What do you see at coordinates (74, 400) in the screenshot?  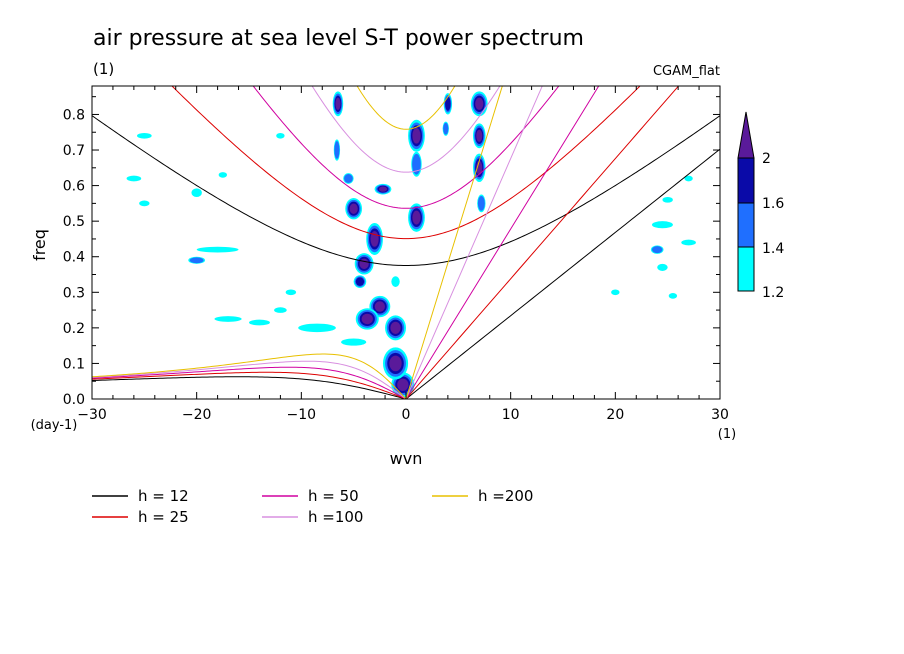 I see `y-tick-label: 0.0` at bounding box center [74, 400].